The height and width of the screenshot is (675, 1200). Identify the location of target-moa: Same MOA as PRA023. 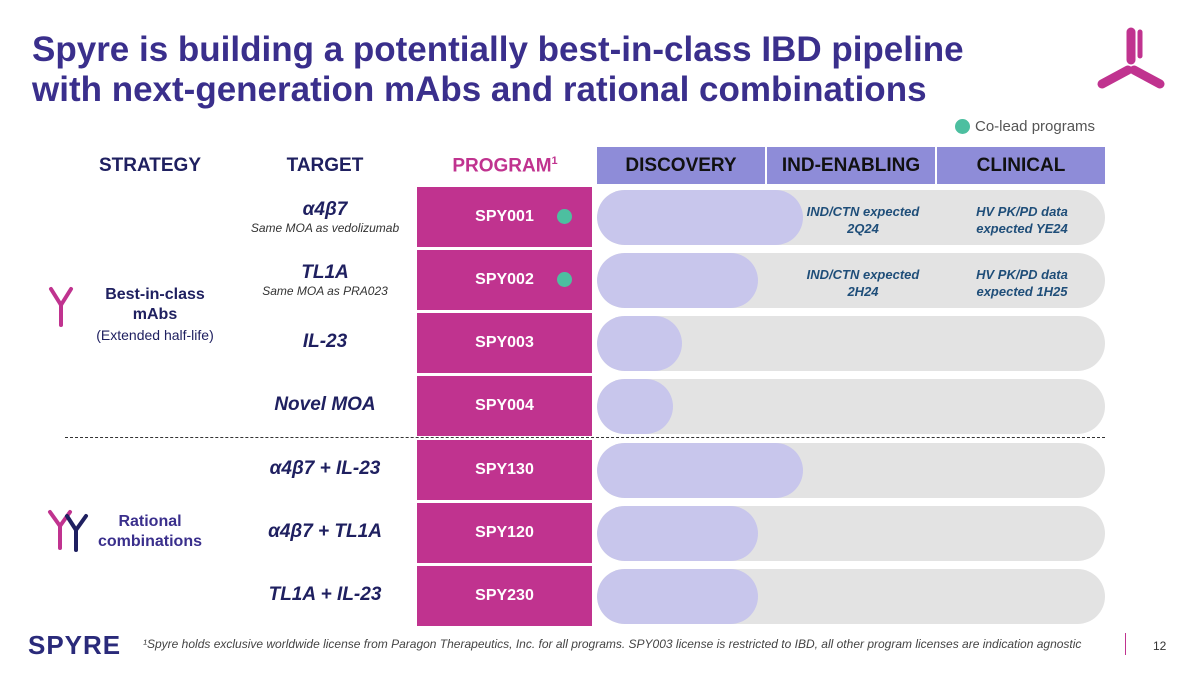
(325, 291).